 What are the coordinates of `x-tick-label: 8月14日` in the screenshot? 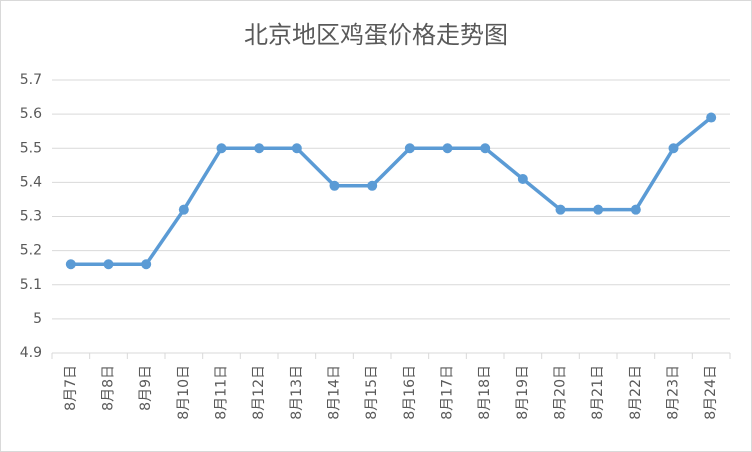 It's located at (335, 392).